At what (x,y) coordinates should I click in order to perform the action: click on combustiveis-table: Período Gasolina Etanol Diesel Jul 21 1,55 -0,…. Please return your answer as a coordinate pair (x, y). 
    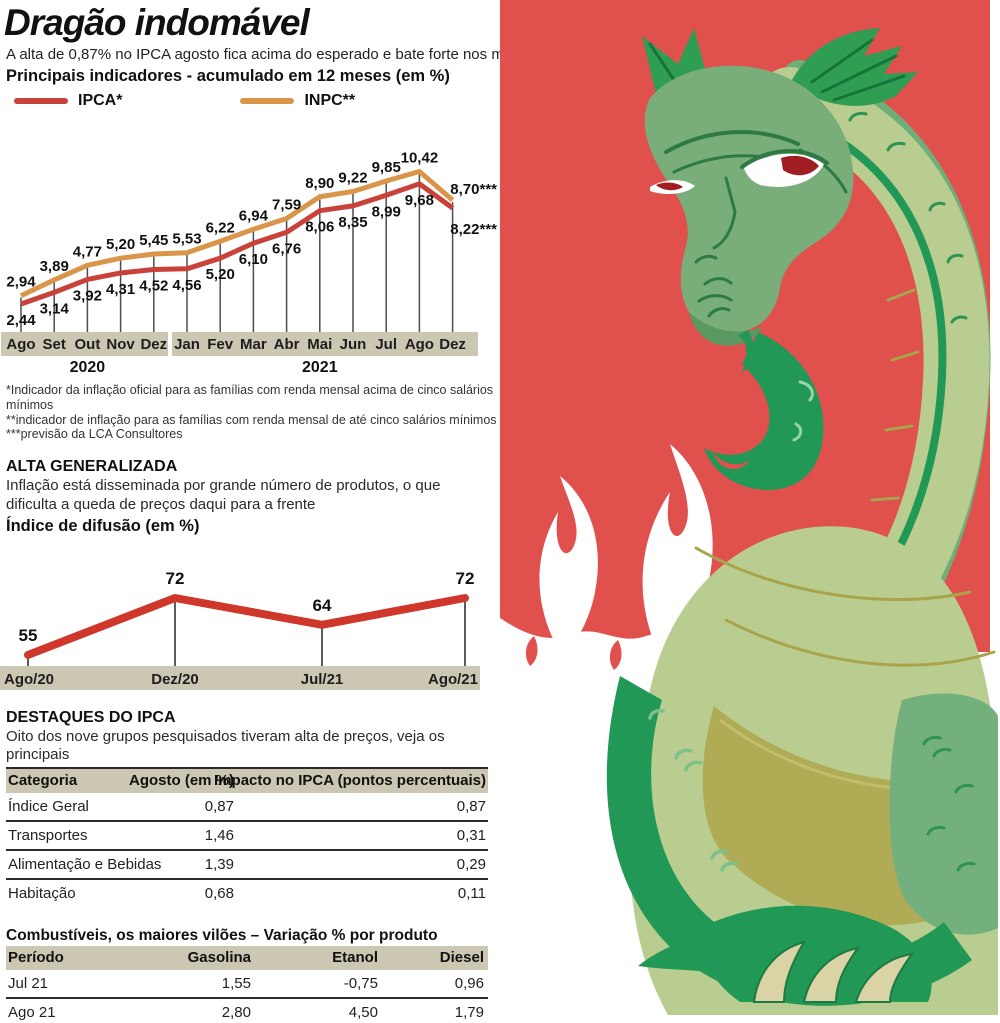
    Looking at the image, I should click on (247, 984).